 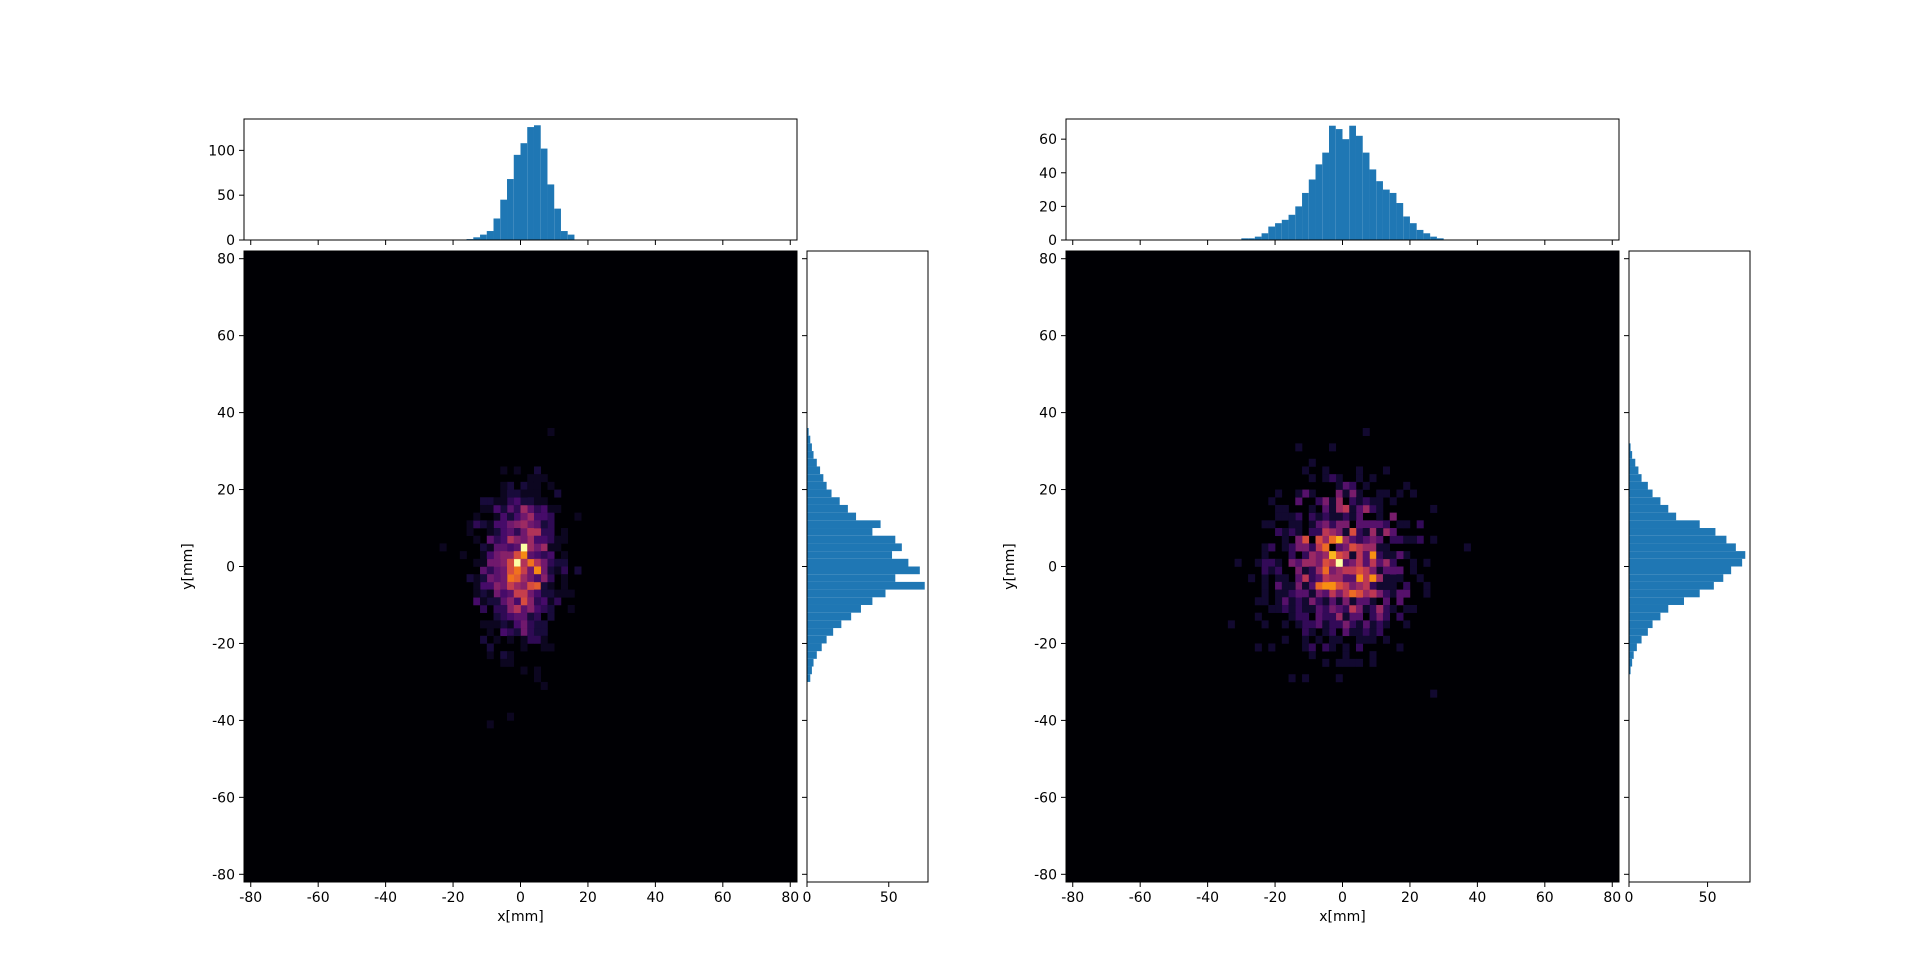 I want to click on y-tick-label: -80, so click(x=1045, y=875).